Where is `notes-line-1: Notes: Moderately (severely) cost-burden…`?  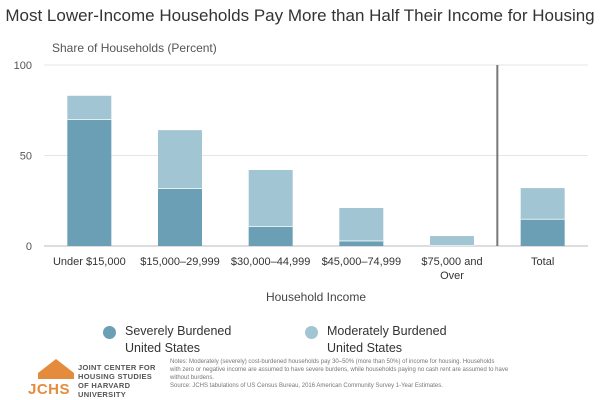 notes-line-1: Notes: Moderately (severely) cost-burden… is located at coordinates (332, 362).